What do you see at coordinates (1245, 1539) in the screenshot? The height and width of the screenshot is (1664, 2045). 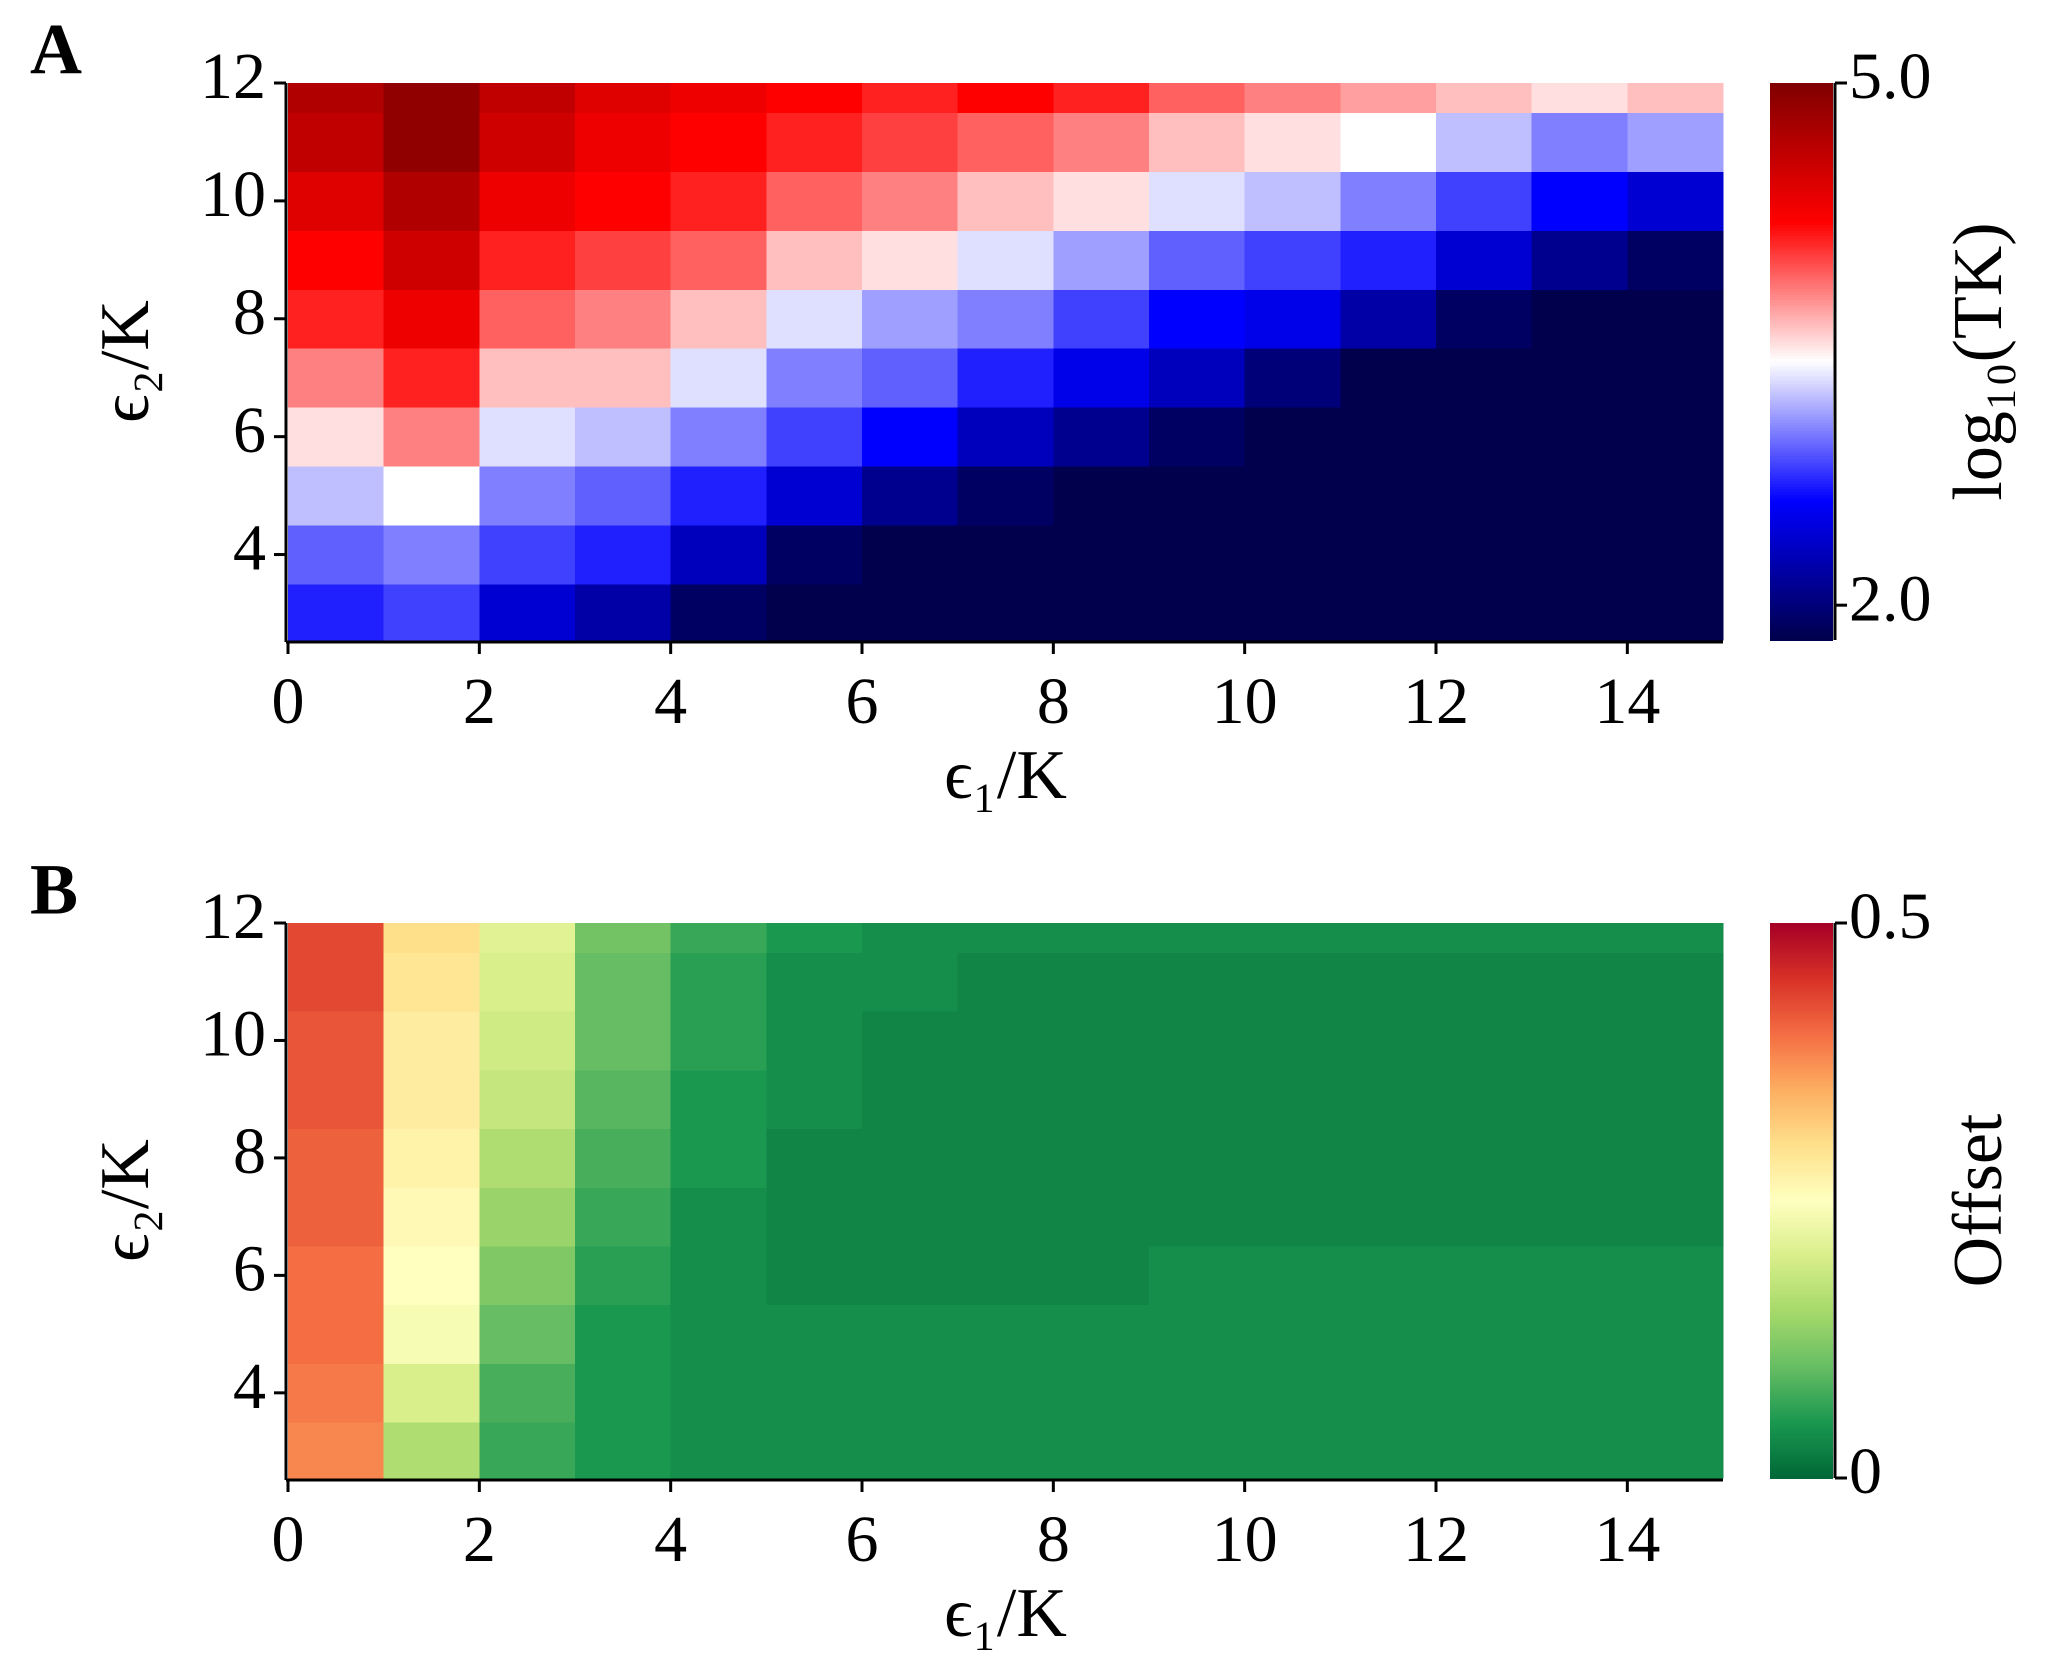 I see `x-tick-label: 10` at bounding box center [1245, 1539].